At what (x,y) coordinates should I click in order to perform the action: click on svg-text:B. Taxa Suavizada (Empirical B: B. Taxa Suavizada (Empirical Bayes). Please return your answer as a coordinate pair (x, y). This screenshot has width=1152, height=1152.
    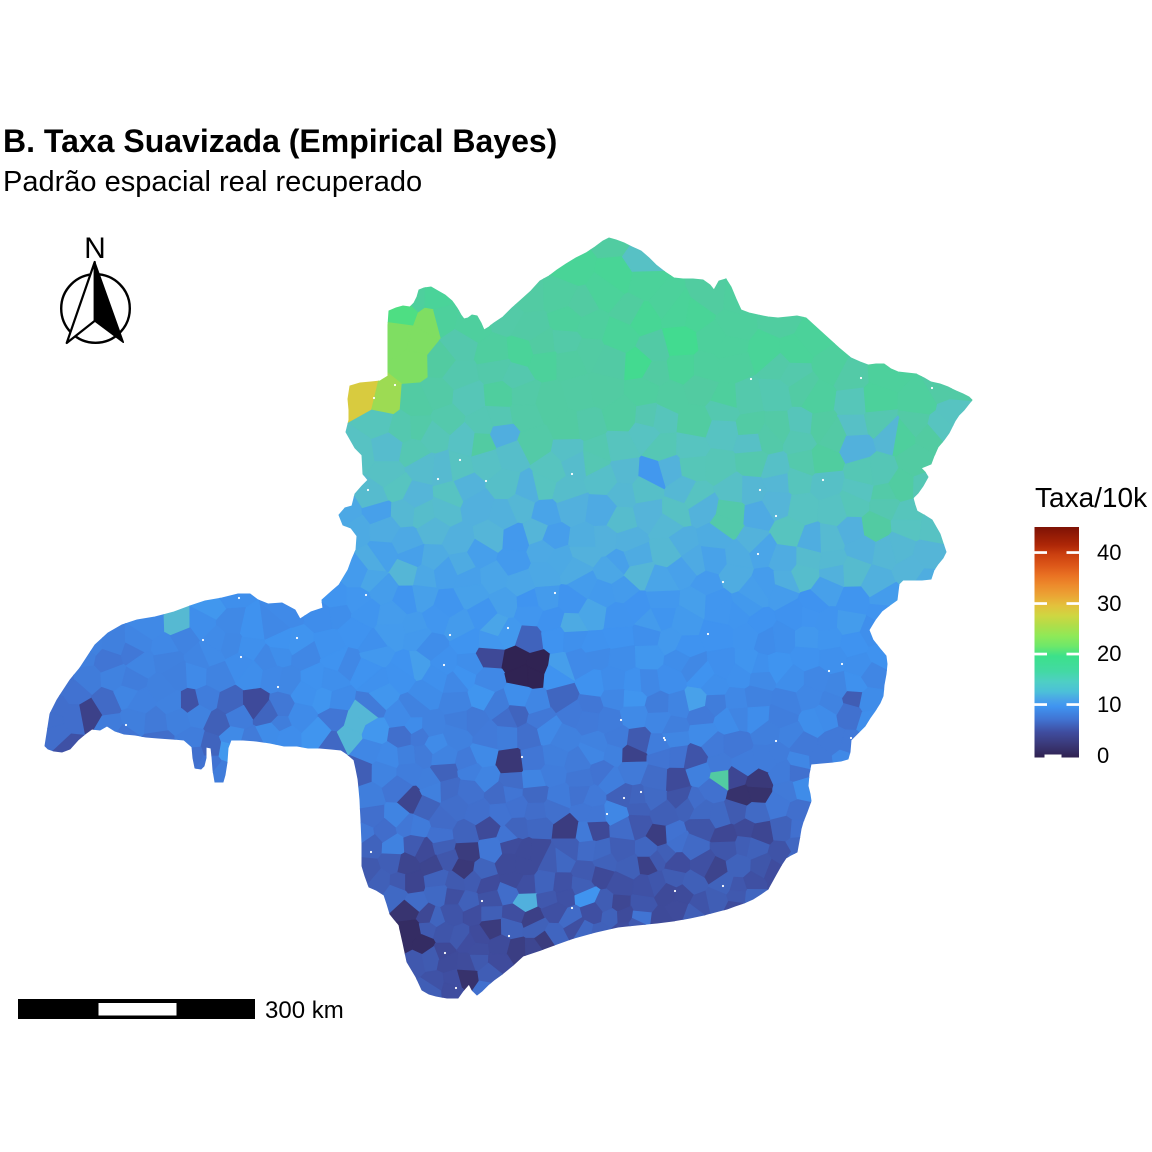
    Looking at the image, I should click on (280, 141).